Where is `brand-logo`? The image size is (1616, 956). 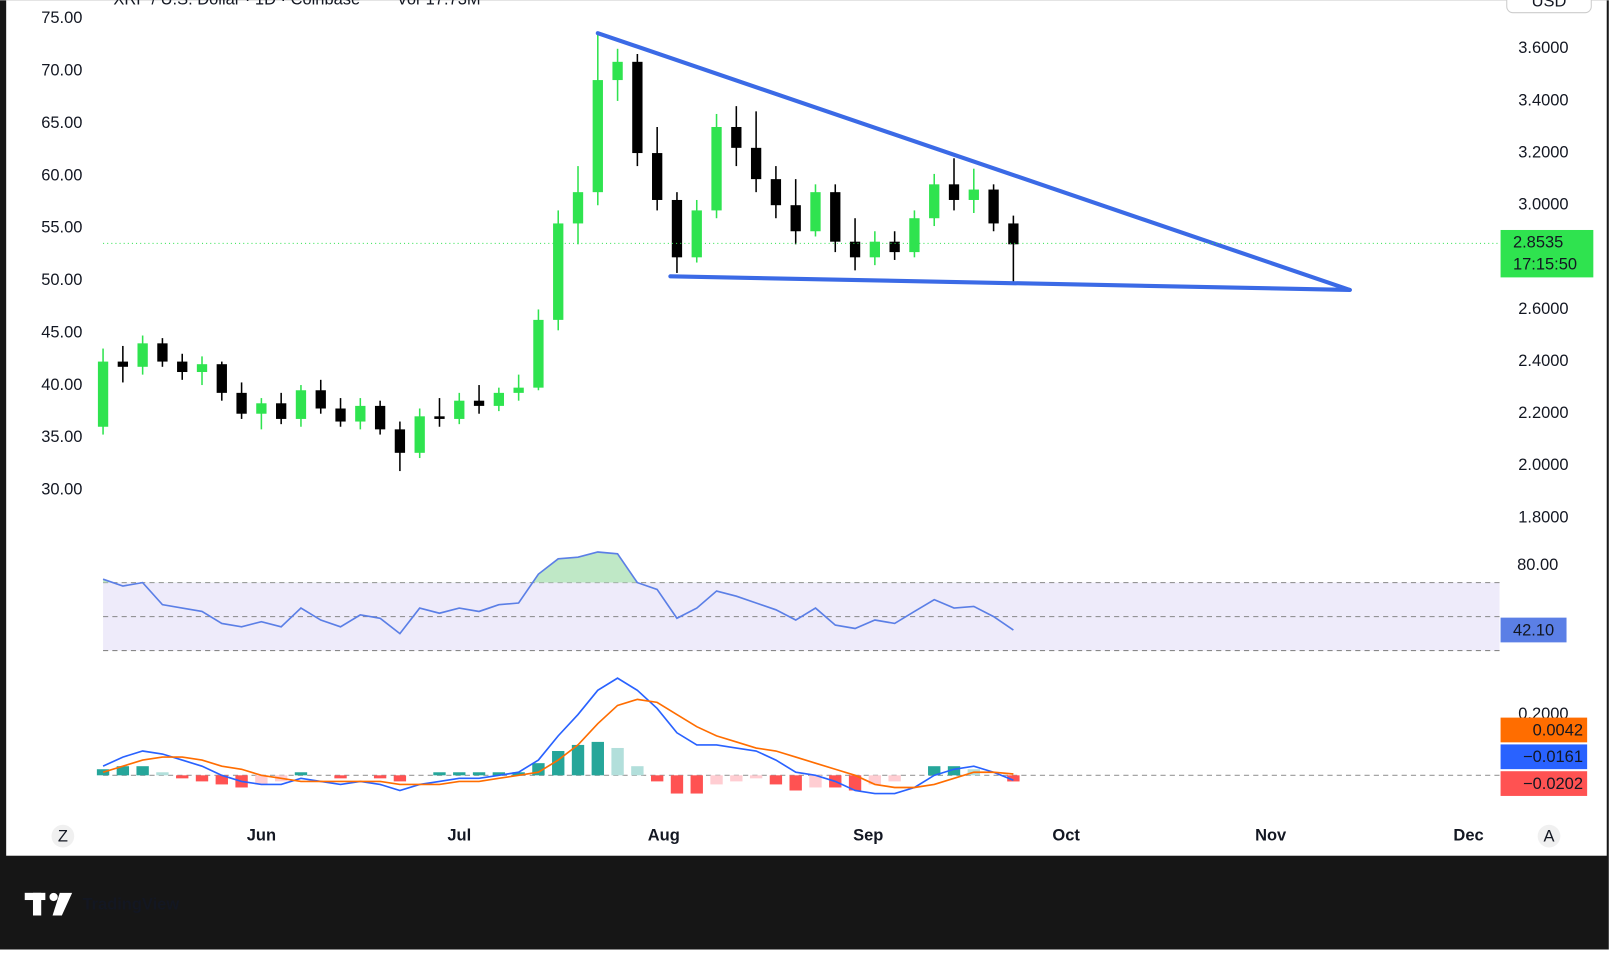
brand-logo is located at coordinates (48, 904).